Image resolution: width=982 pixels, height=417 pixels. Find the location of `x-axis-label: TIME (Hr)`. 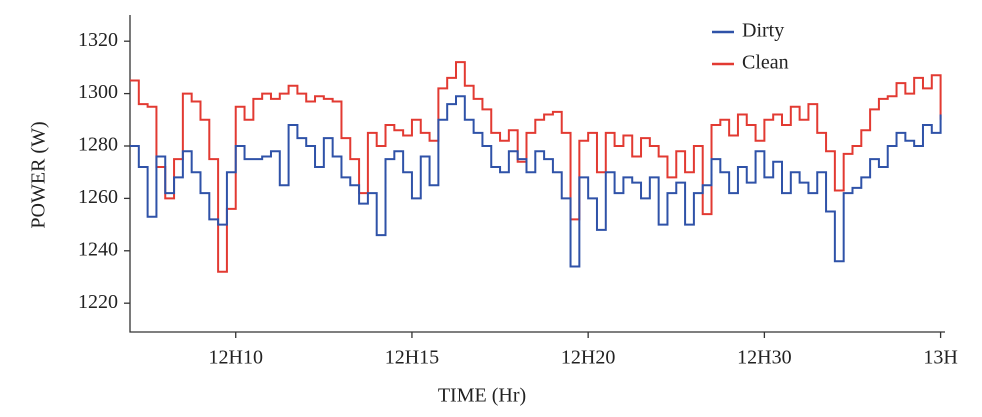

x-axis-label: TIME (Hr) is located at coordinates (482, 396).